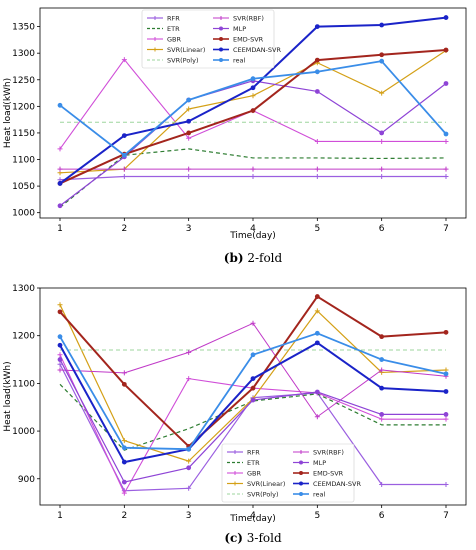  Describe the element at coordinates (23, 187) in the screenshot. I see `y-tick-label: 1050` at that location.